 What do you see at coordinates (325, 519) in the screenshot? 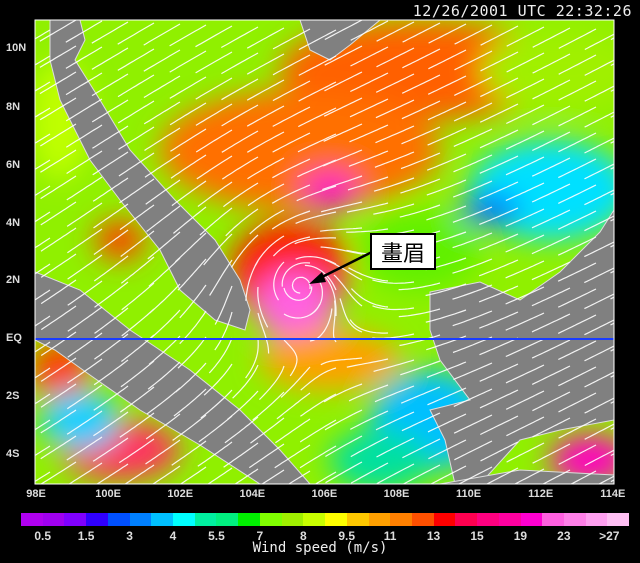
I see `colorbar` at bounding box center [325, 519].